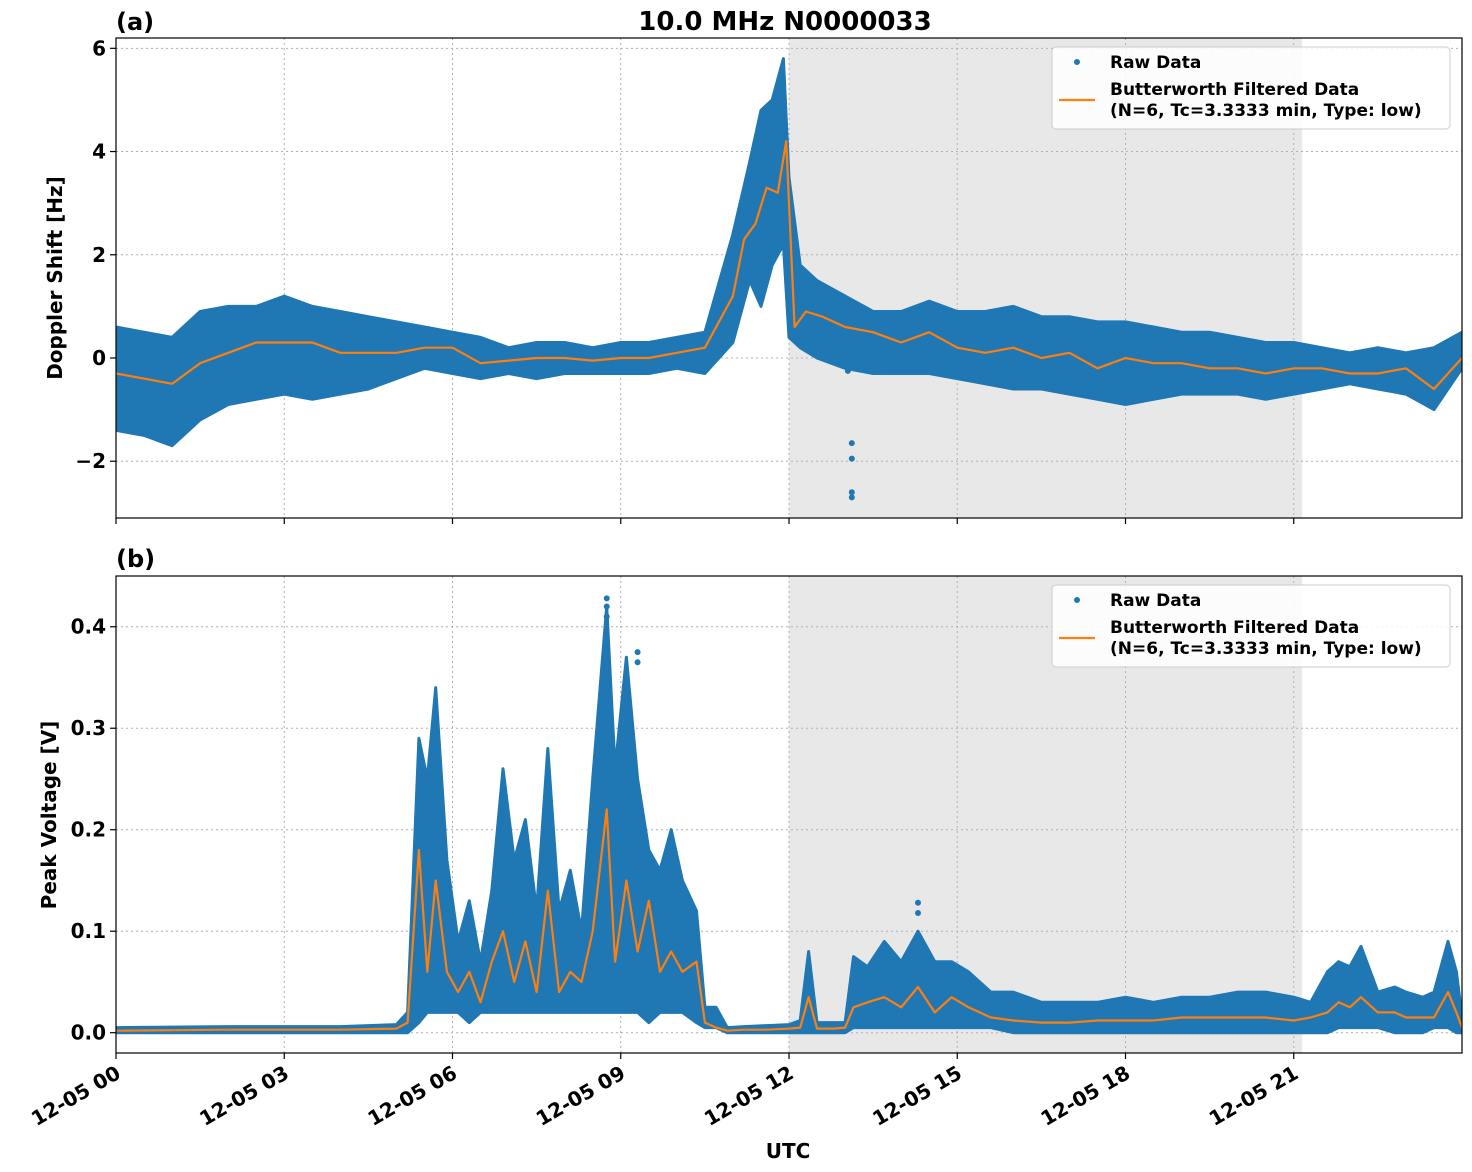 The height and width of the screenshot is (1172, 1472). What do you see at coordinates (1254, 1096) in the screenshot?
I see `x-tick-label-7: 12-05 21` at bounding box center [1254, 1096].